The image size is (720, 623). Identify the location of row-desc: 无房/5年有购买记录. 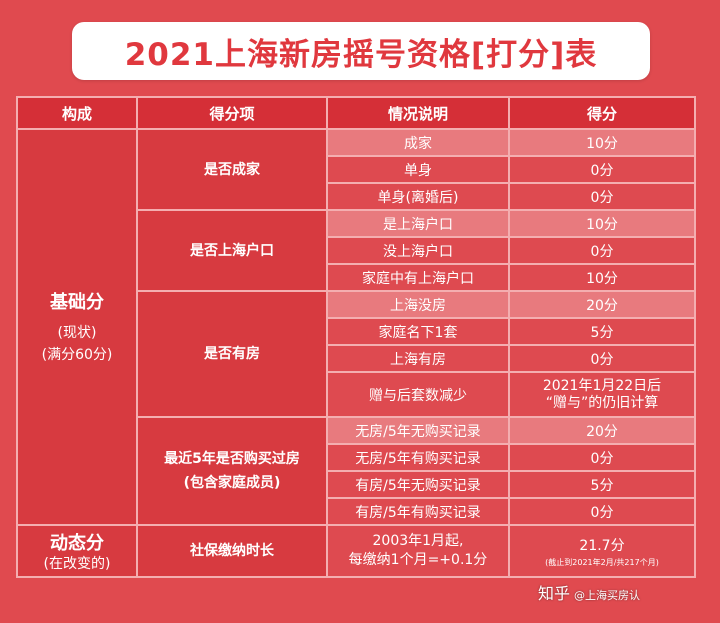
(418, 457).